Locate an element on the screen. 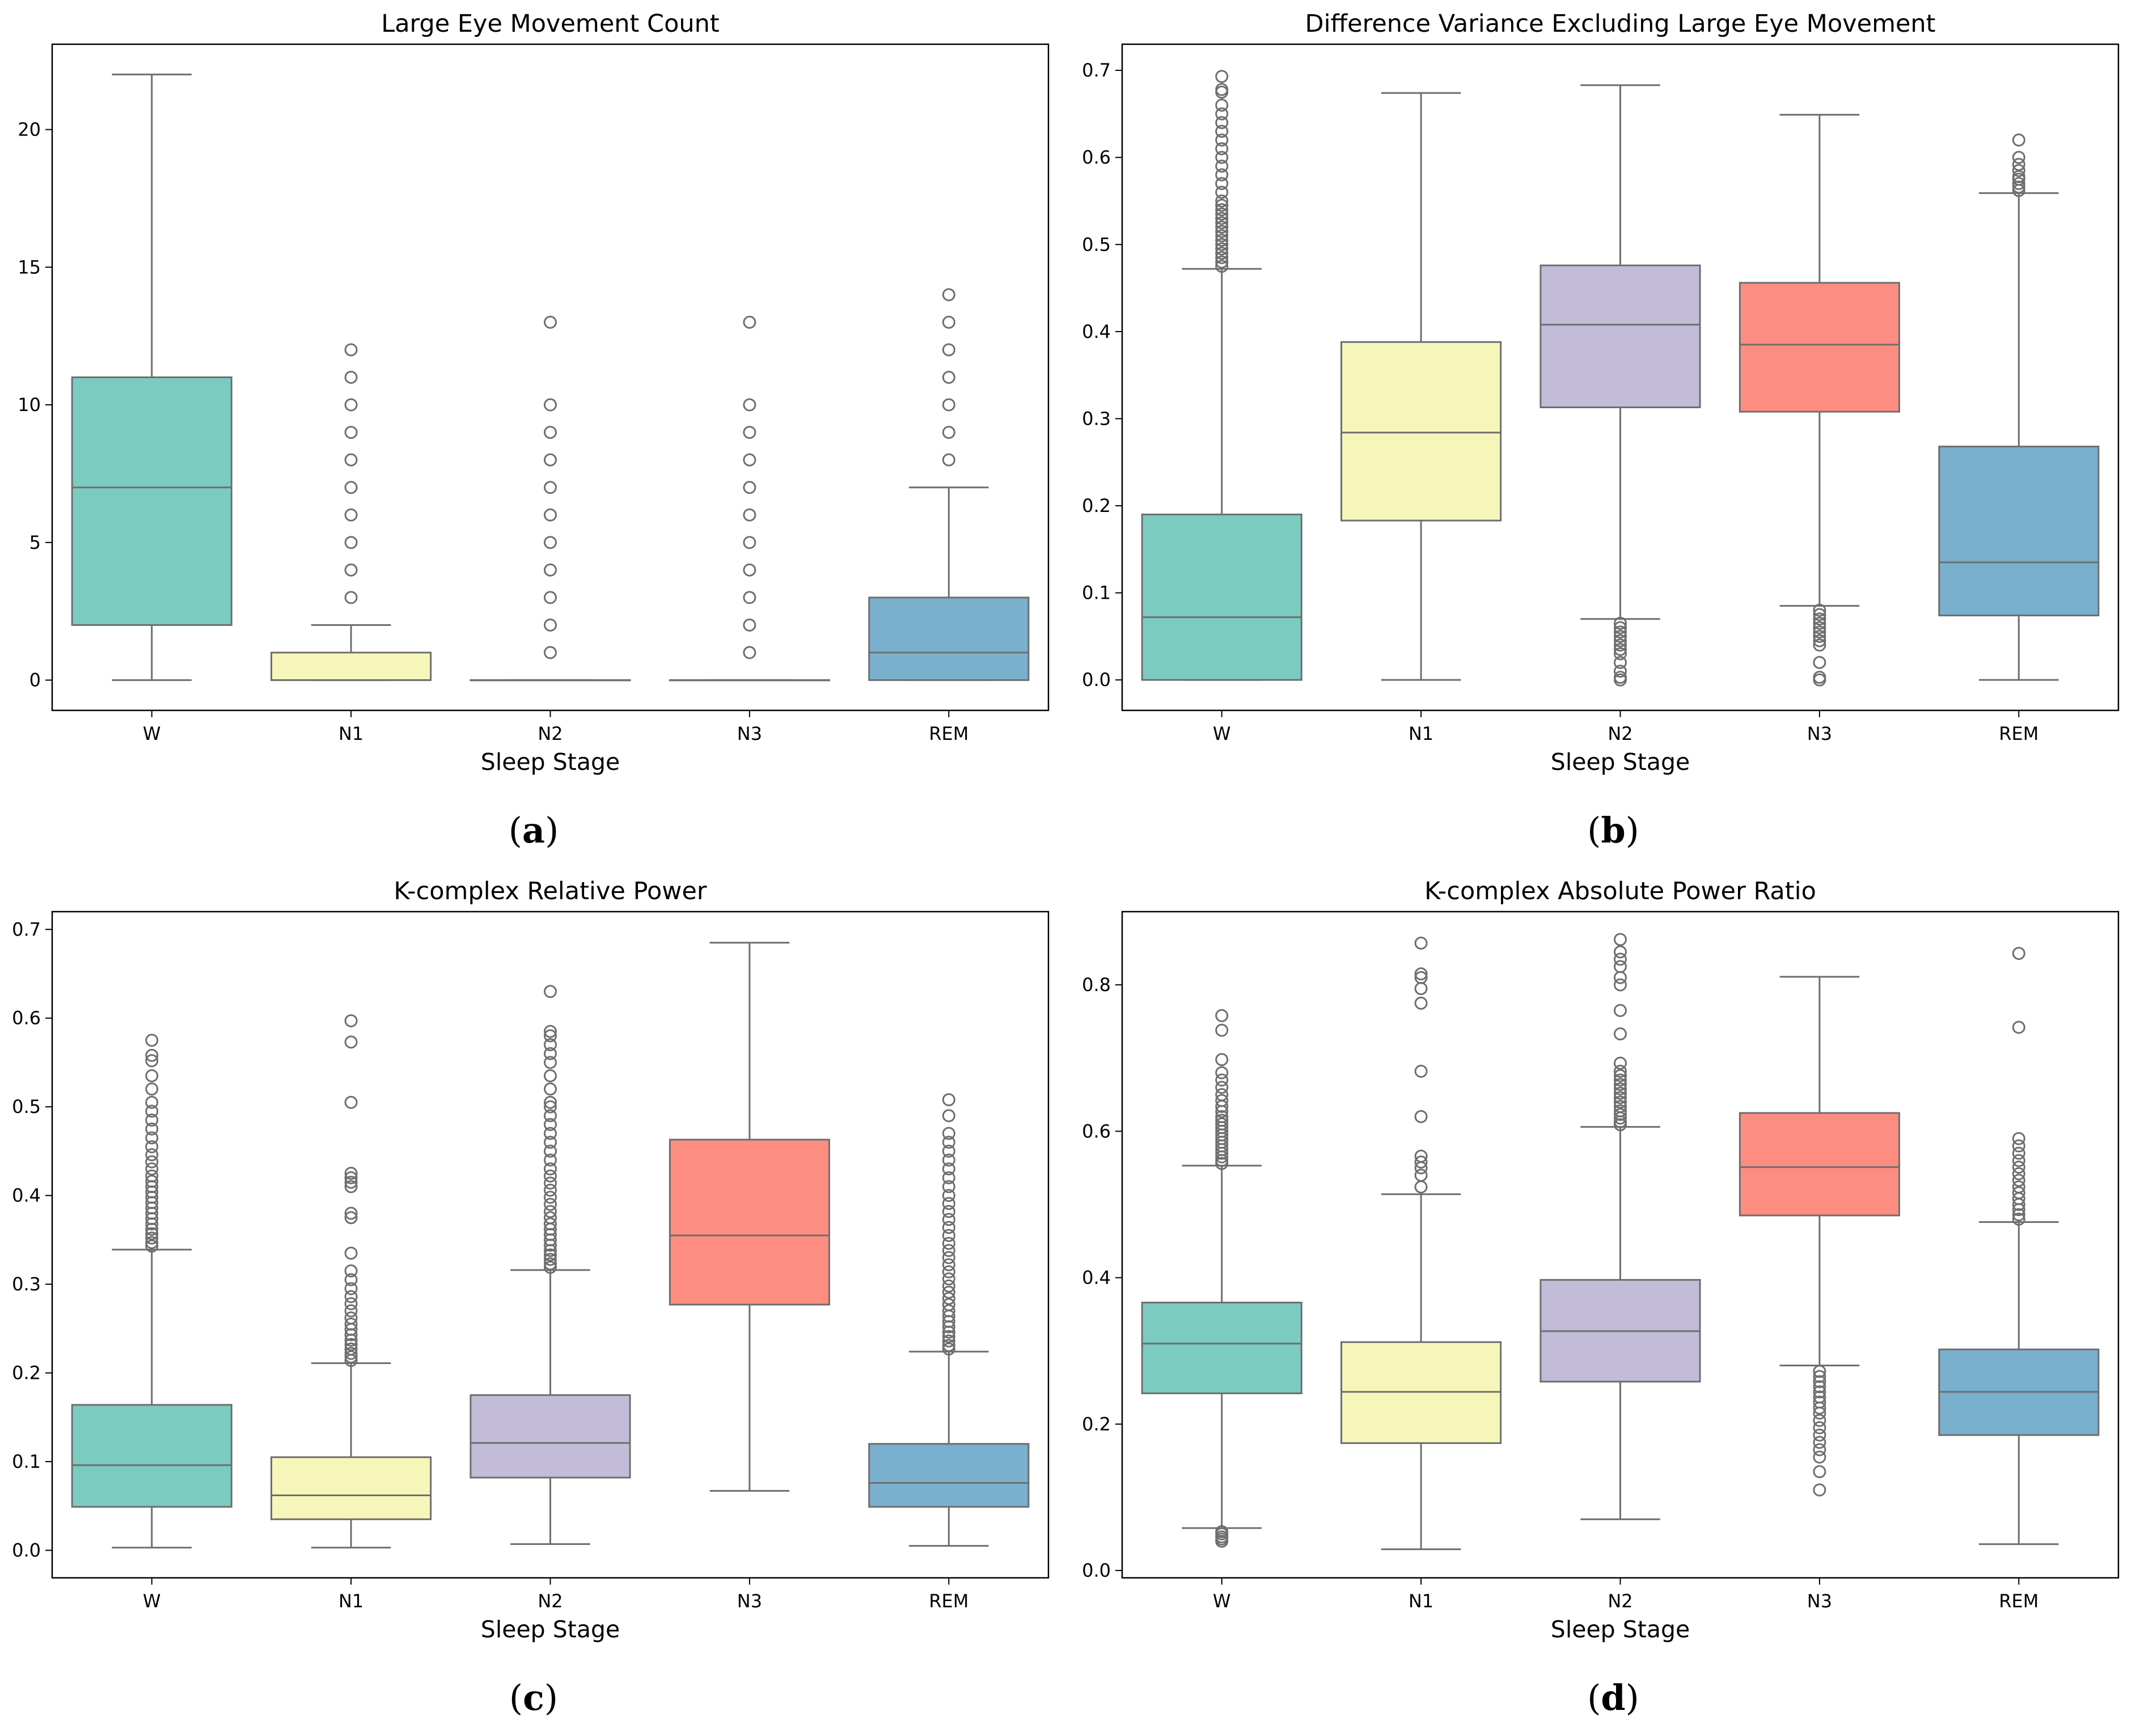 Image resolution: width=2136 pixels, height=1736 pixels. x-tick-label: REM is located at coordinates (2018, 1601).